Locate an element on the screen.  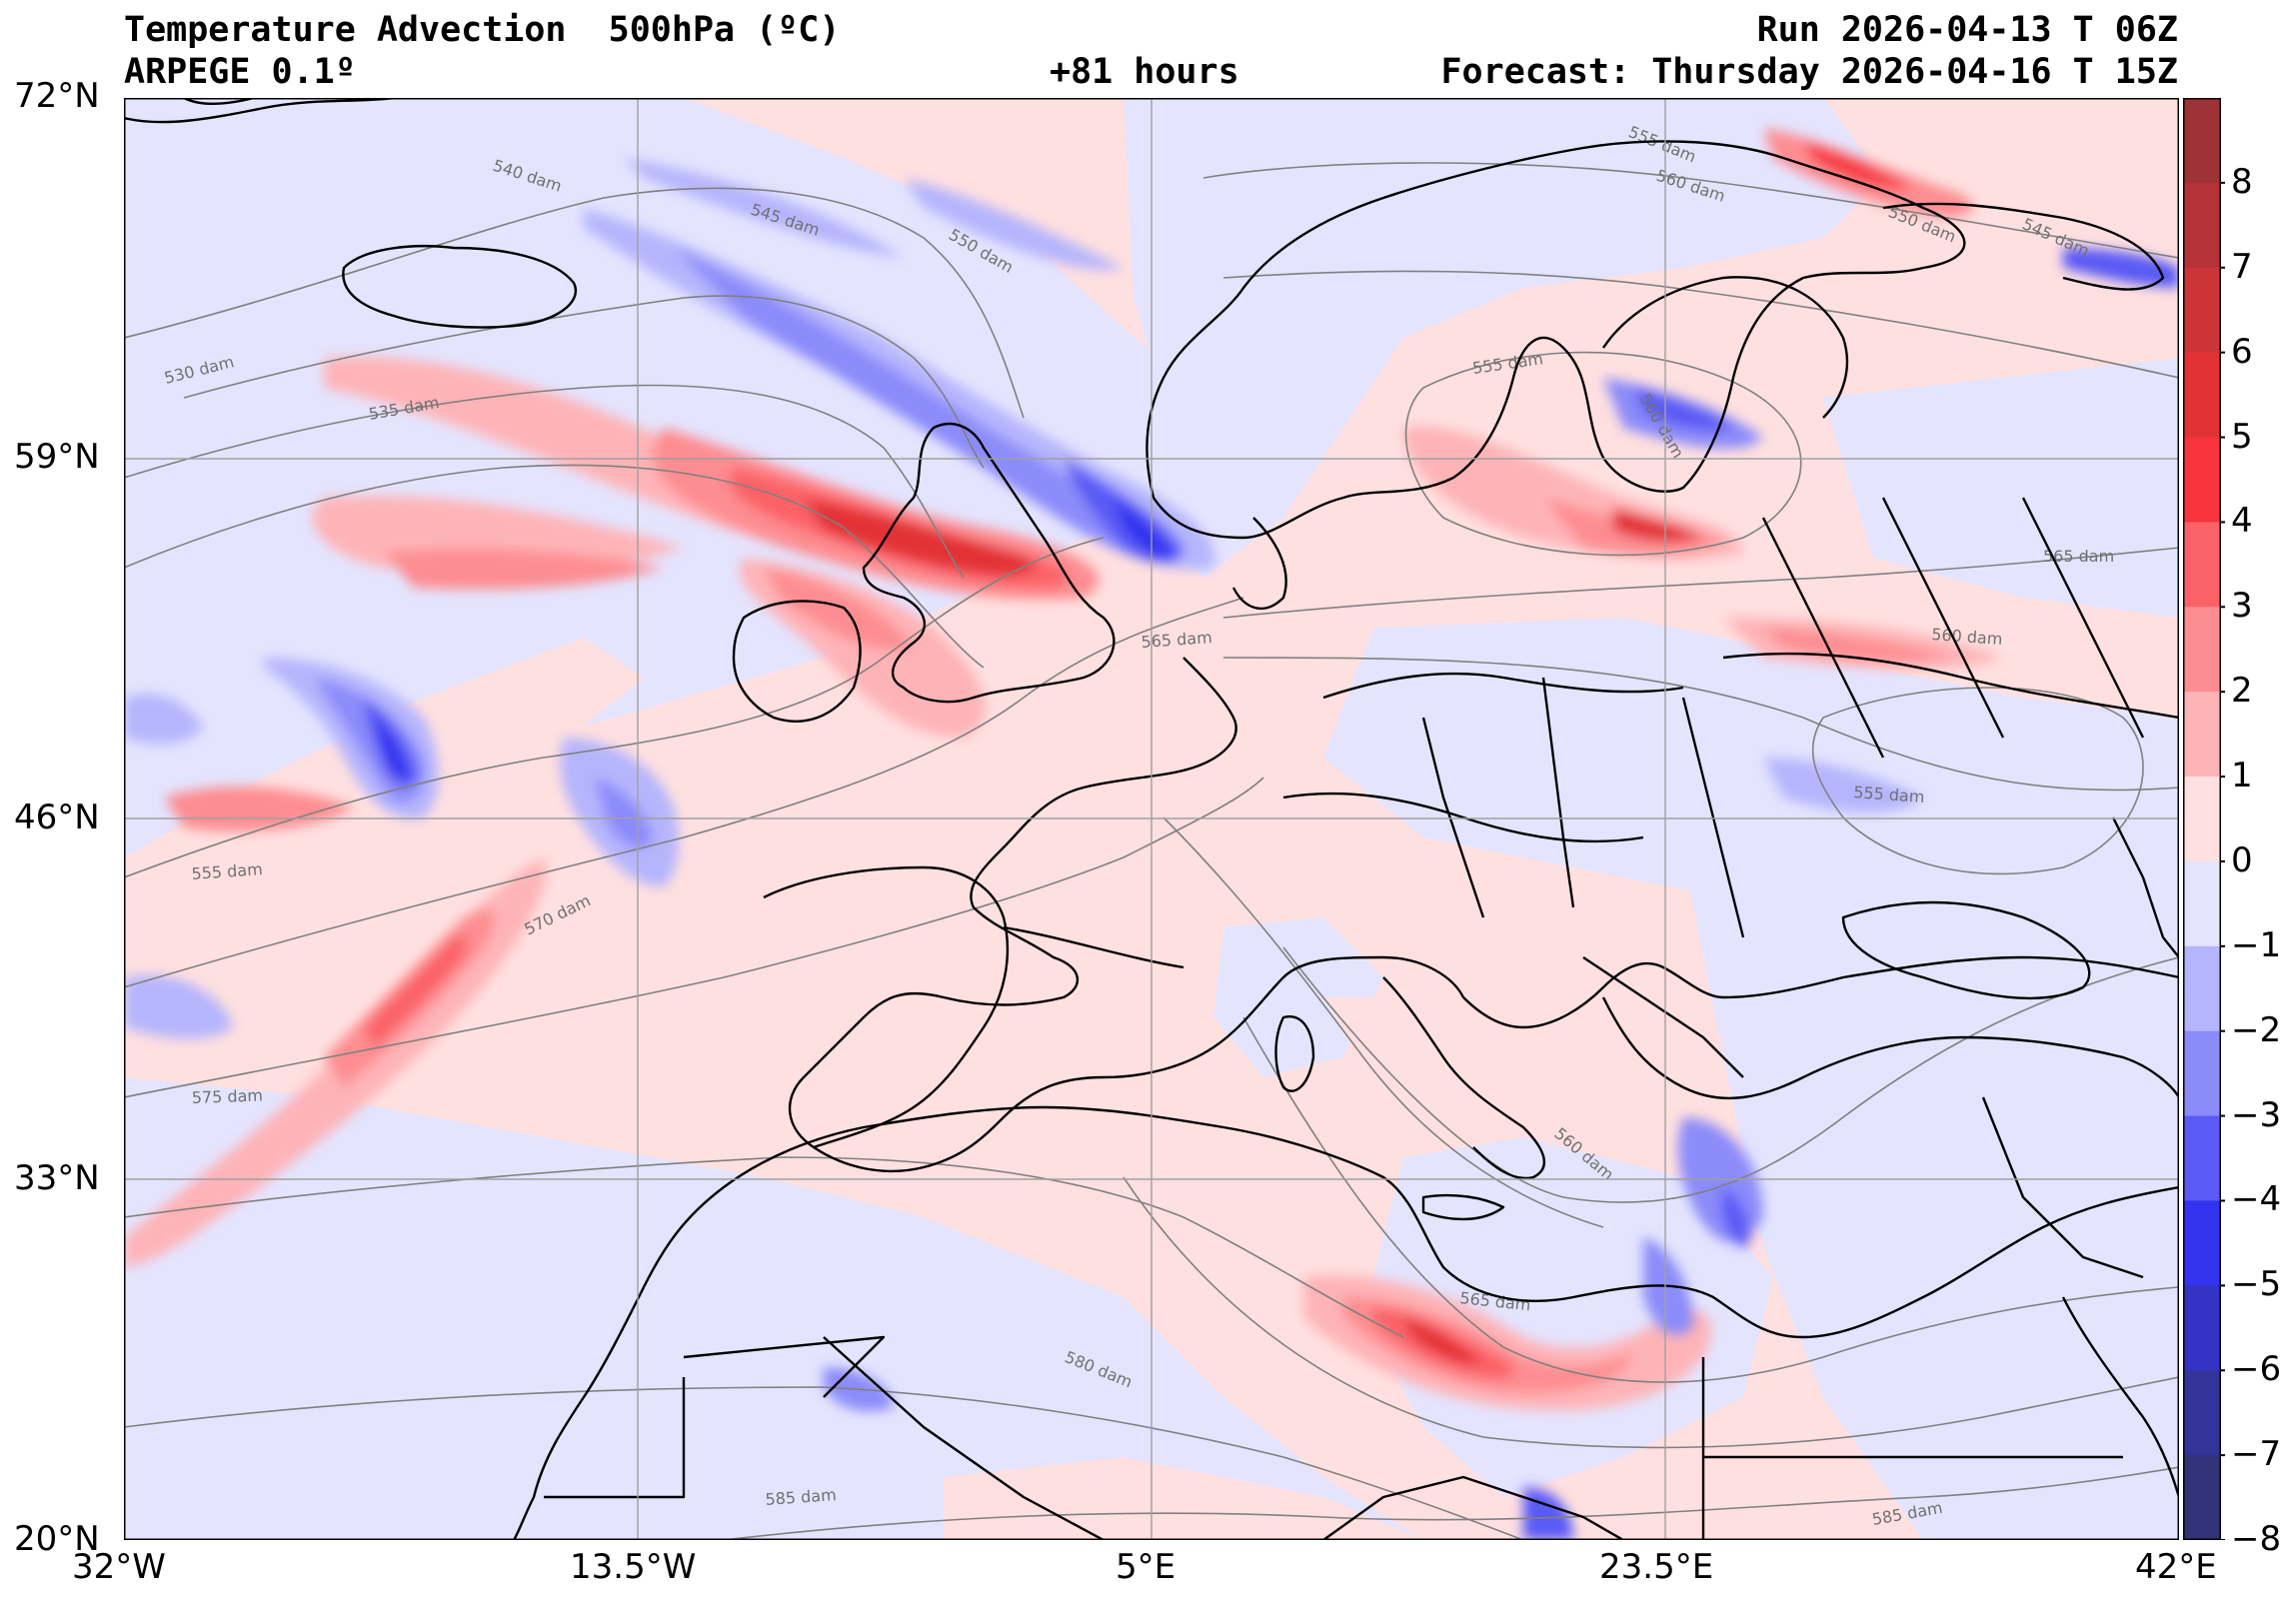
black-sea is located at coordinates (1966, 950).